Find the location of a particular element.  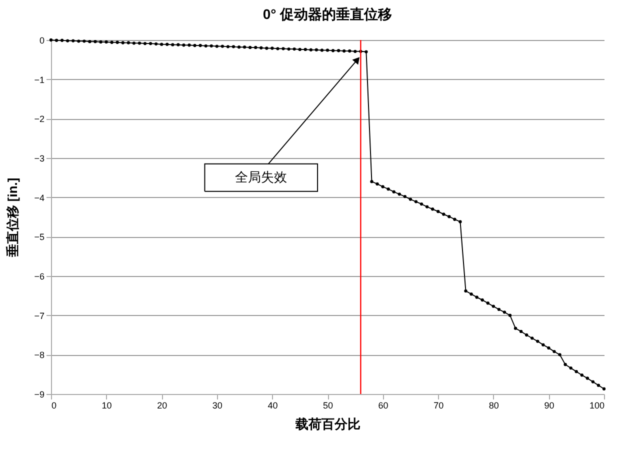

y-tick-label: −1 is located at coordinates (39, 79).